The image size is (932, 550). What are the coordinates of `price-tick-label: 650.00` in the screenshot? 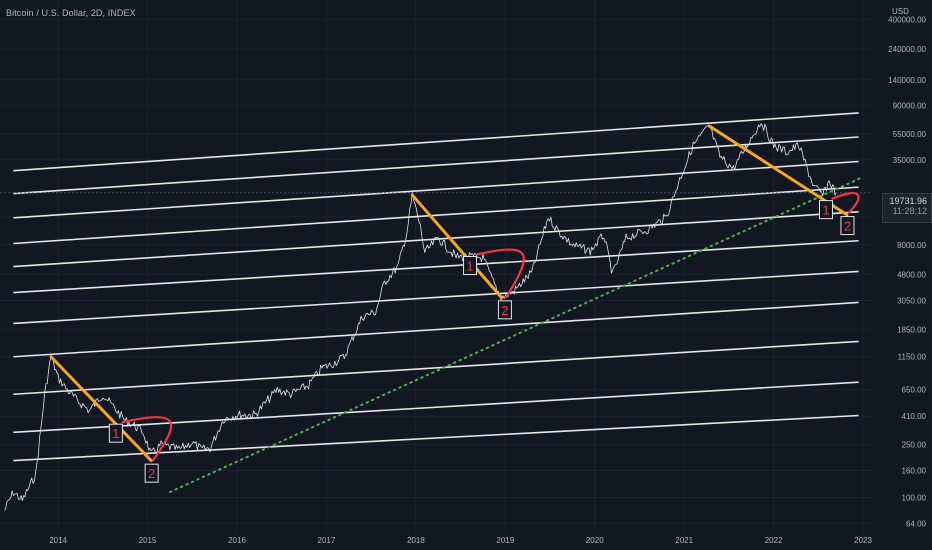 It's located at (914, 390).